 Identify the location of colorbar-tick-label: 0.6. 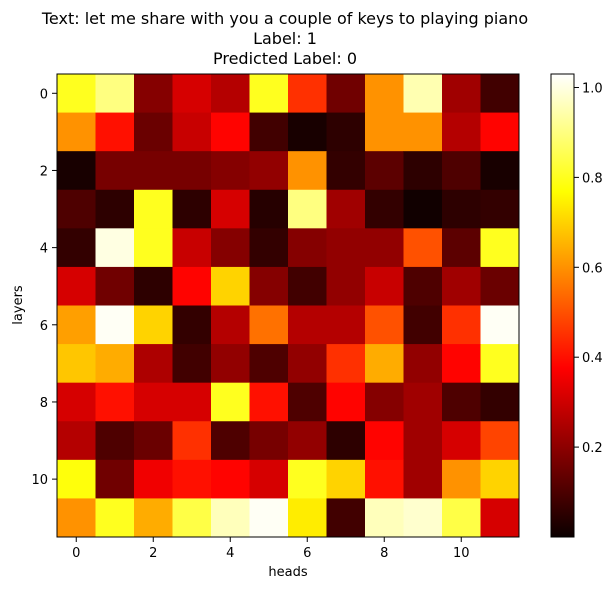
(592, 268).